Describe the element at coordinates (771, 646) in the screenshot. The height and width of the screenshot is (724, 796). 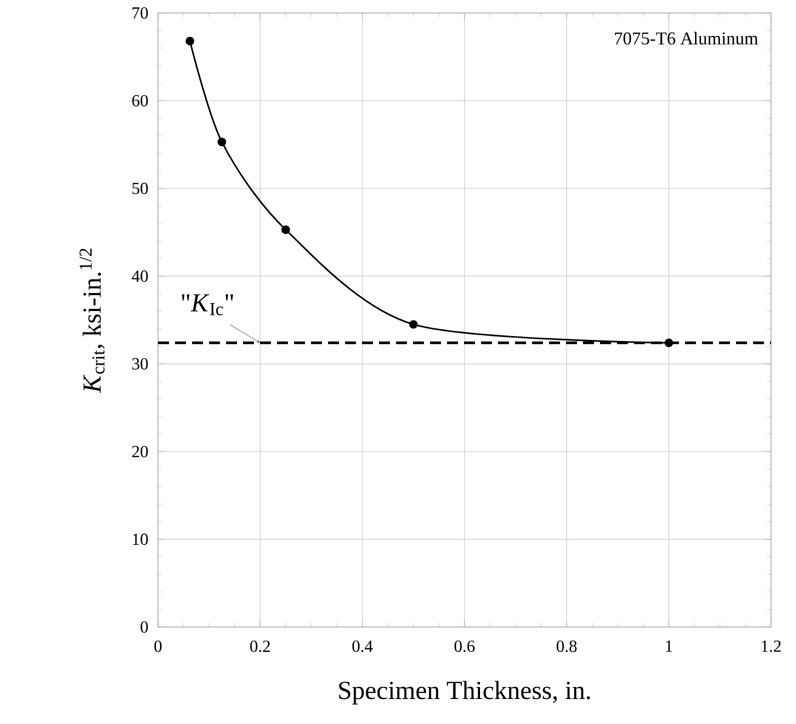
I see `x-tick-label: 1.2` at that location.